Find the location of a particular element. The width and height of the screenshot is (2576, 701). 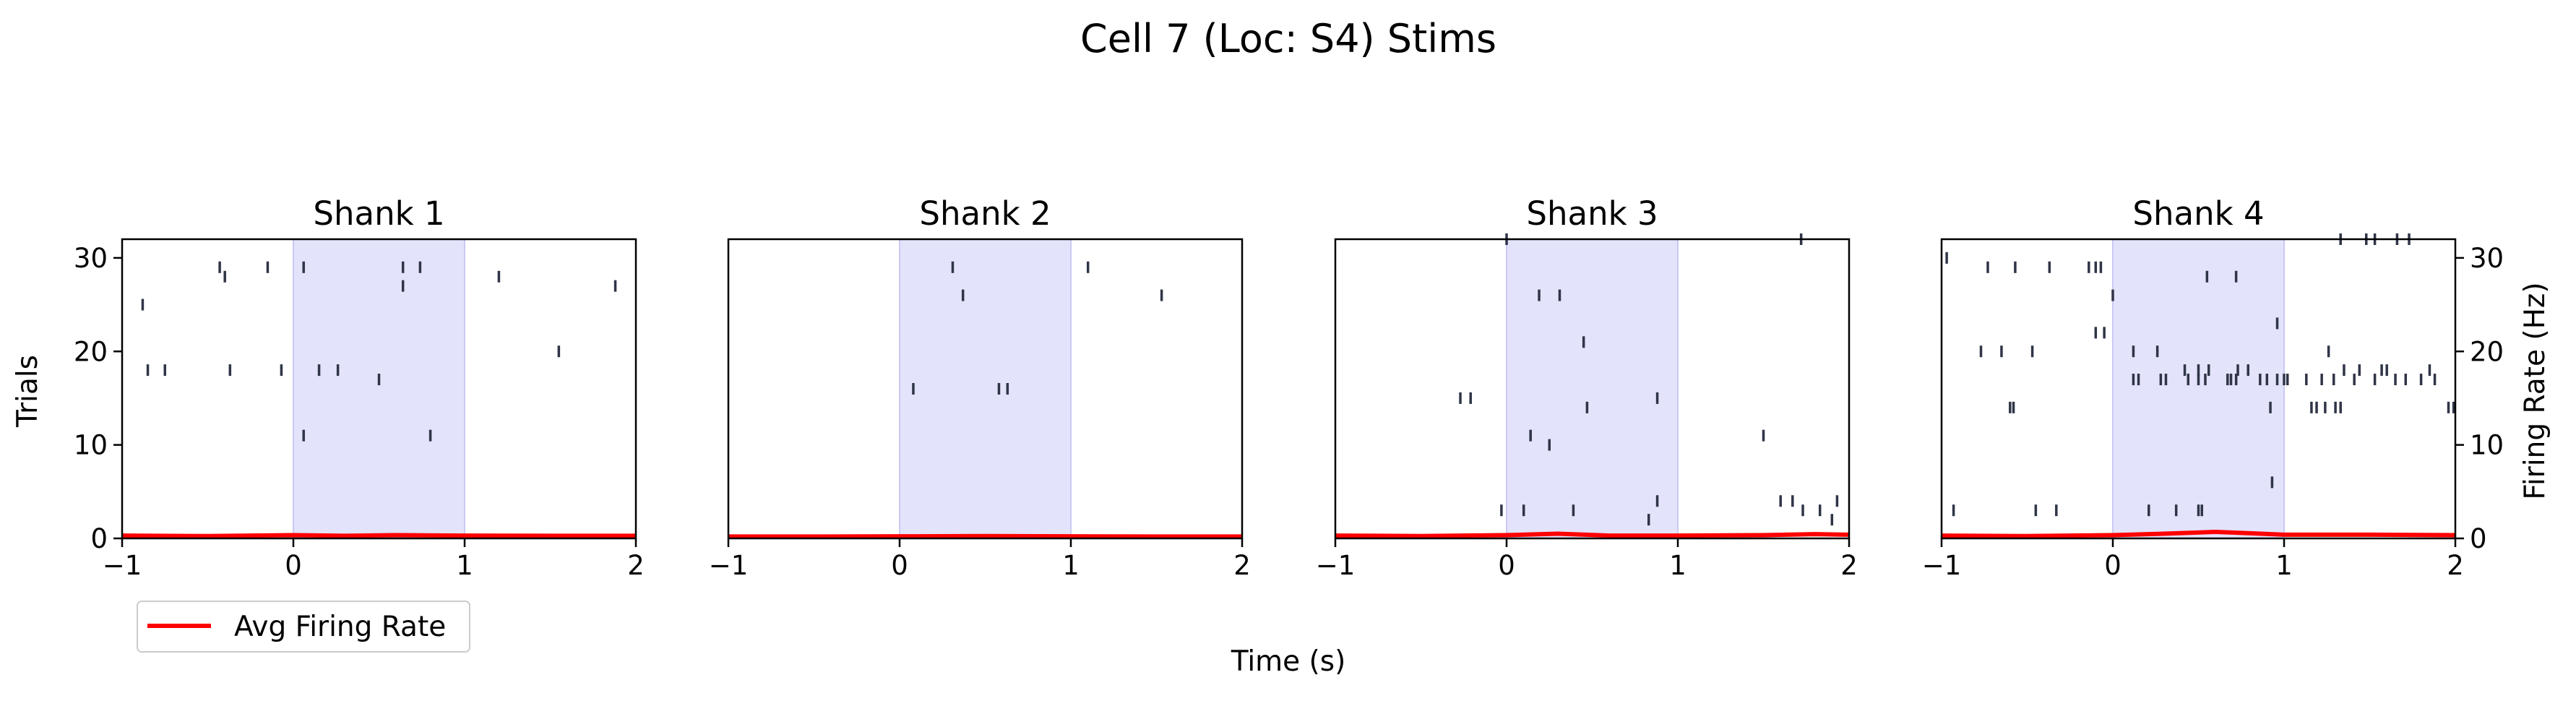

y2-tick-label: 30 is located at coordinates (2487, 258).